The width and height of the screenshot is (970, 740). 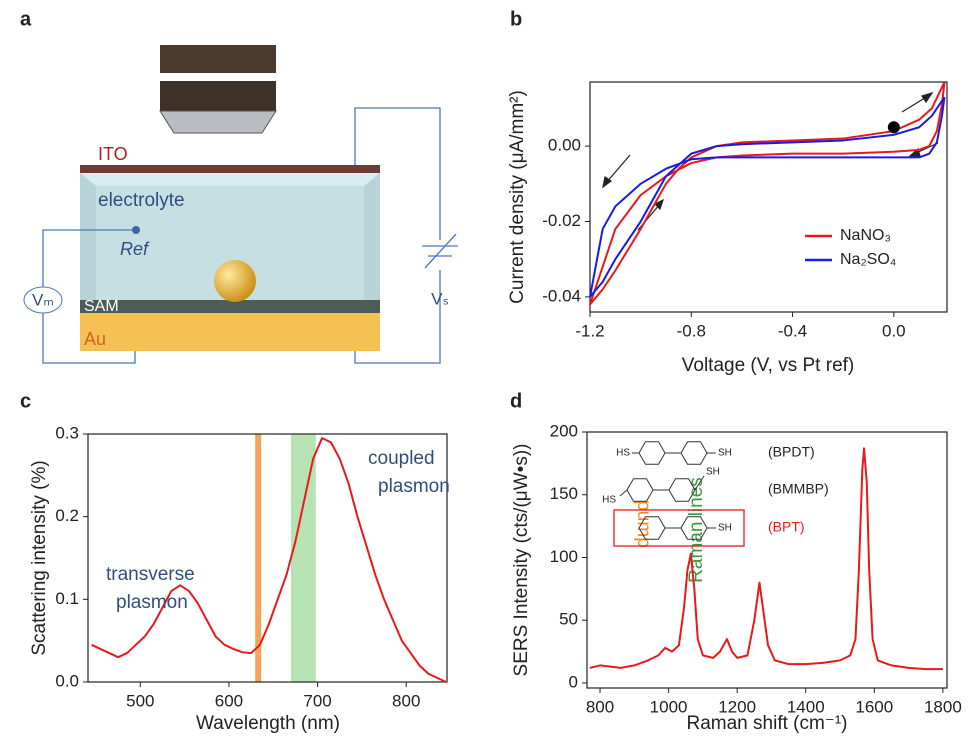 I want to click on highlight-box, so click(x=679, y=528).